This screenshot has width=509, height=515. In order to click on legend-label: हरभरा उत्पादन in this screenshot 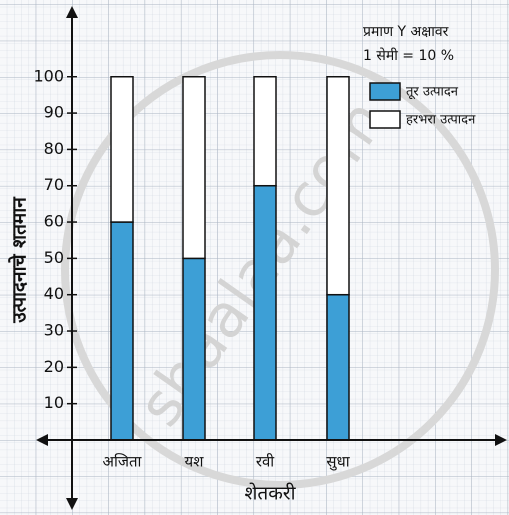, I will do `click(441, 120)`.